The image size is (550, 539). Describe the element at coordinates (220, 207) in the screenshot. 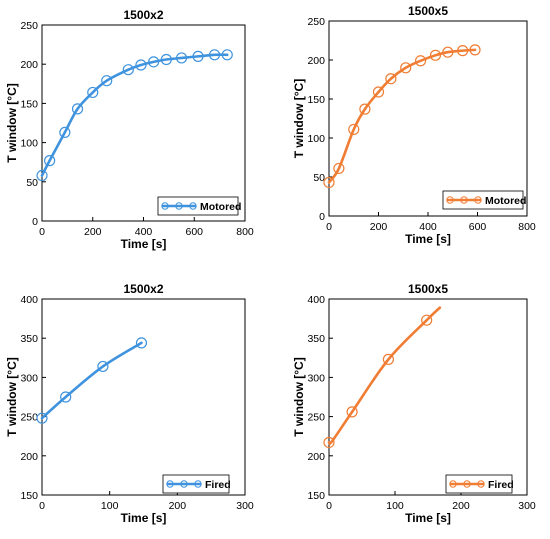

I see `legend-label: Motored` at that location.